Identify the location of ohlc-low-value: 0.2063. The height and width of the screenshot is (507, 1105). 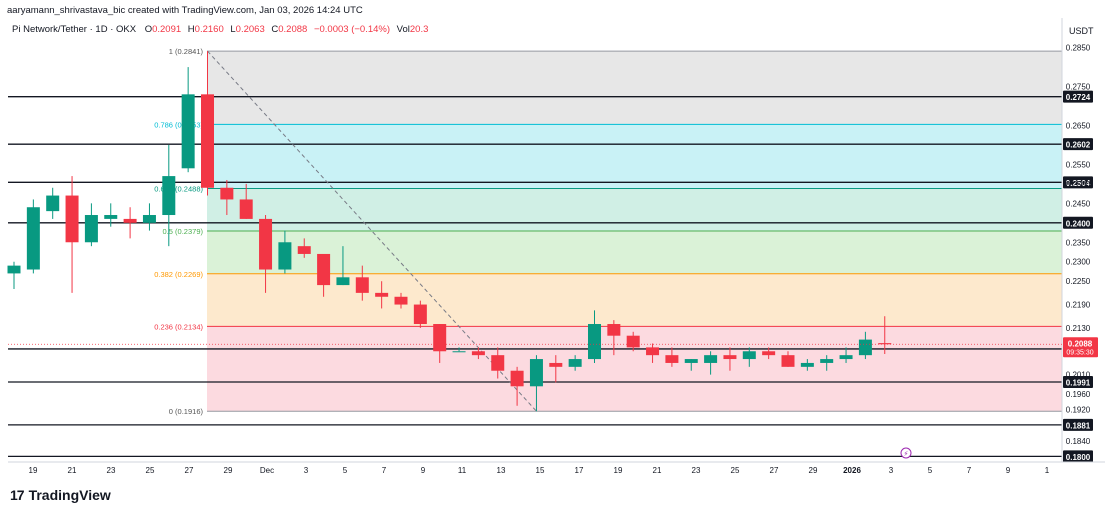
(250, 29).